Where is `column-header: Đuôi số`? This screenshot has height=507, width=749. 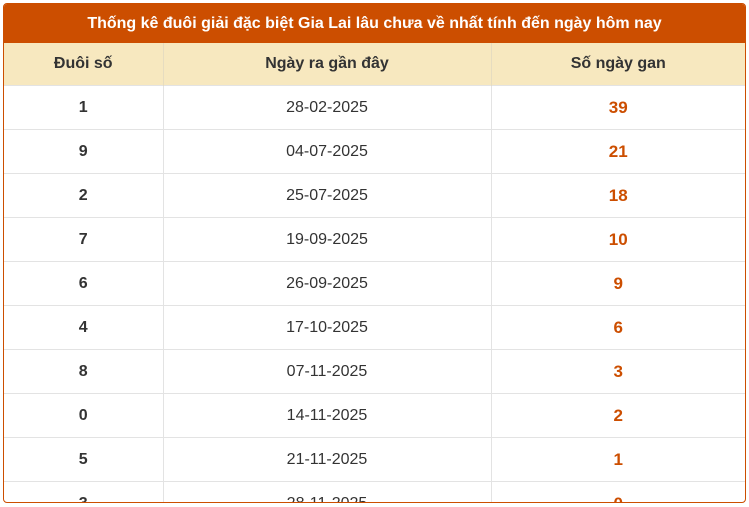 column-header: Đuôi số is located at coordinates (84, 64).